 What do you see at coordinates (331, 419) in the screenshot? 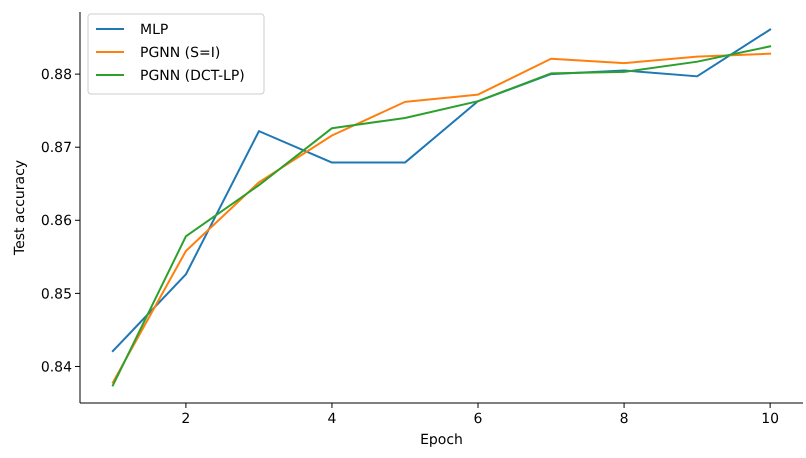
I see `x-tick-label: 4` at bounding box center [331, 419].